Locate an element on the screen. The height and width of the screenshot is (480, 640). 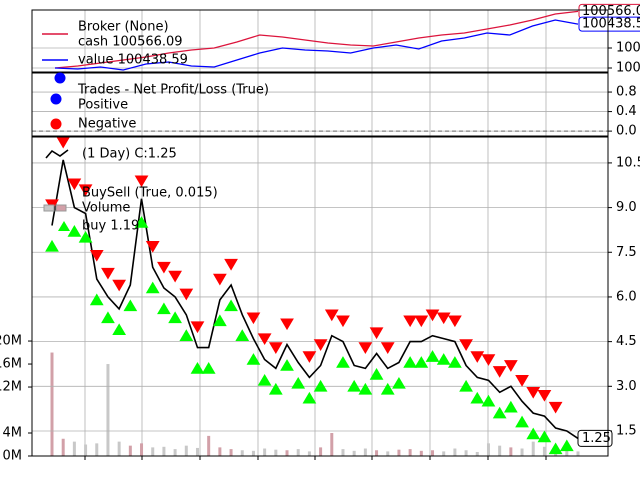
legend-label: (1 Day) C:1.25 is located at coordinates (129, 154).